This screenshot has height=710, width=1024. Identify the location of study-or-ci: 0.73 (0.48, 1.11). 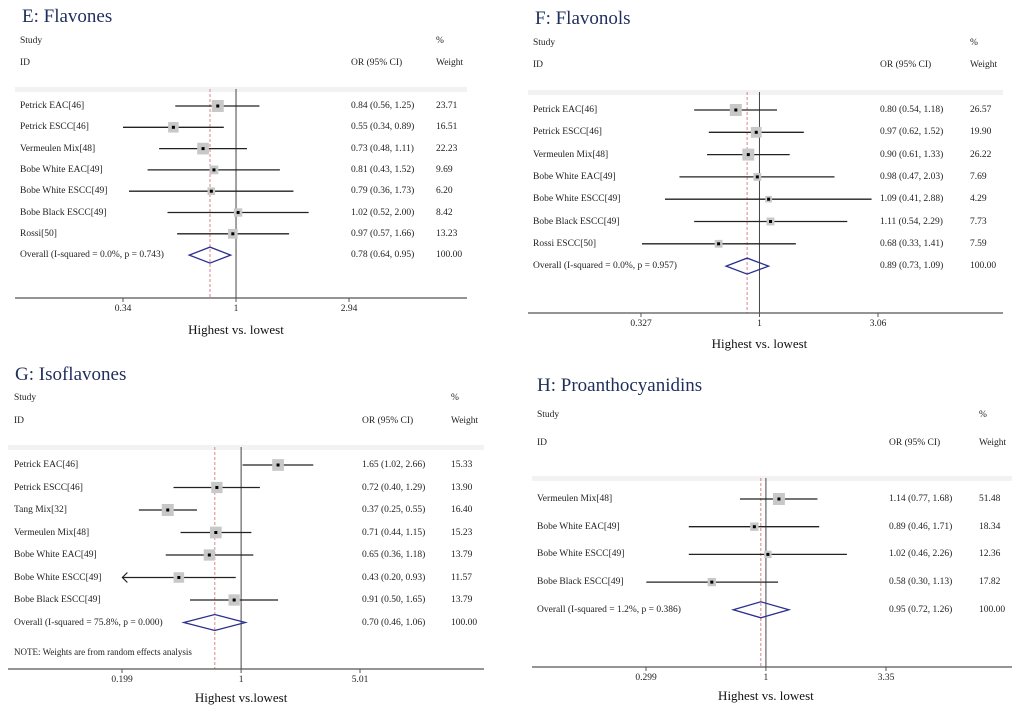
(382, 148).